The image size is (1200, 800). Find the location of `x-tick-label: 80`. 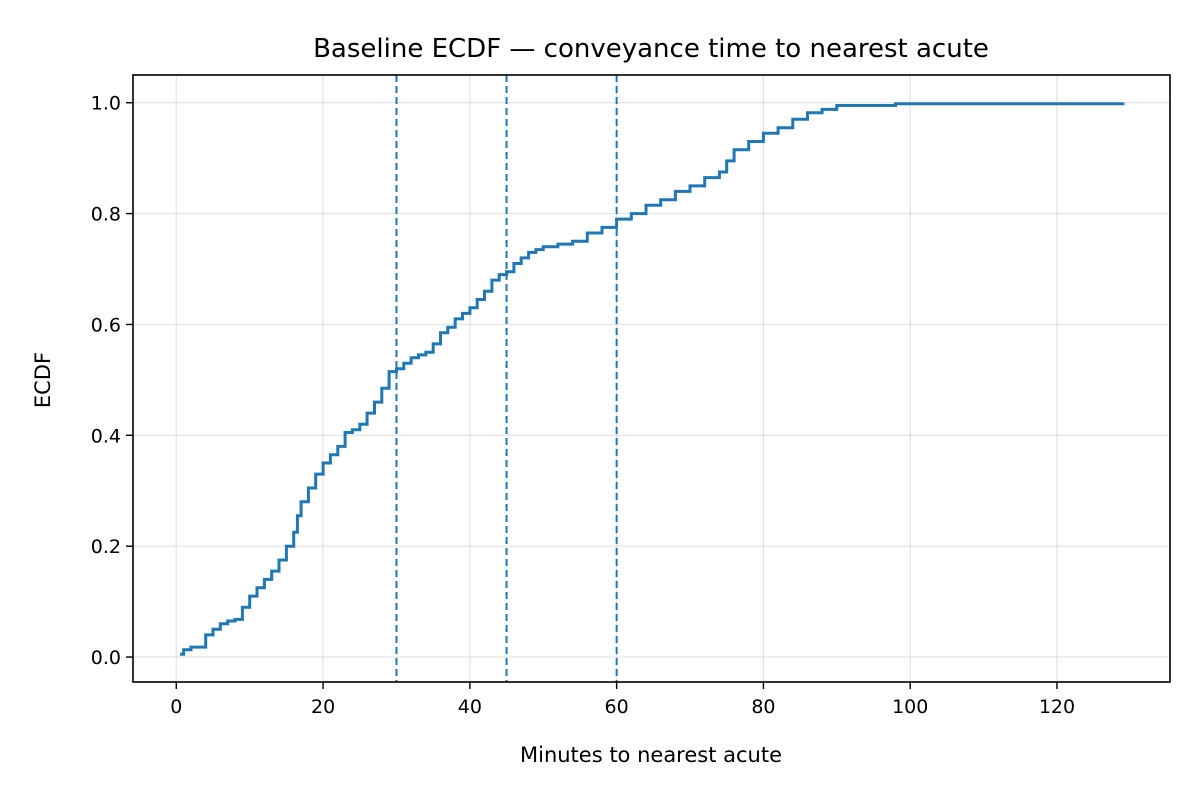

x-tick-label: 80 is located at coordinates (763, 707).